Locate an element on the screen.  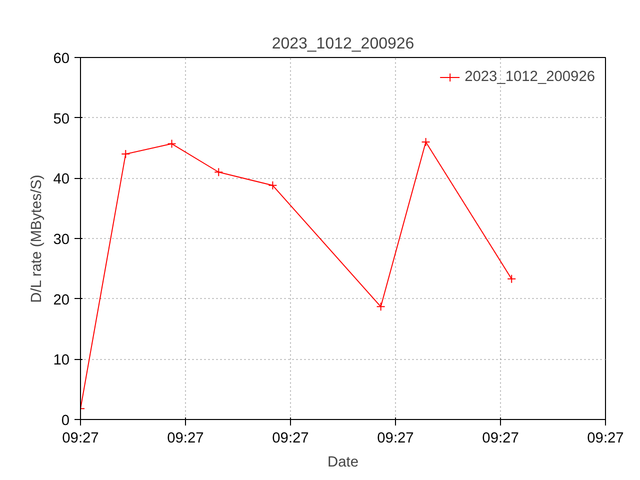
y-axis-title: D/L rate (MBytes/S) is located at coordinates (37, 238).